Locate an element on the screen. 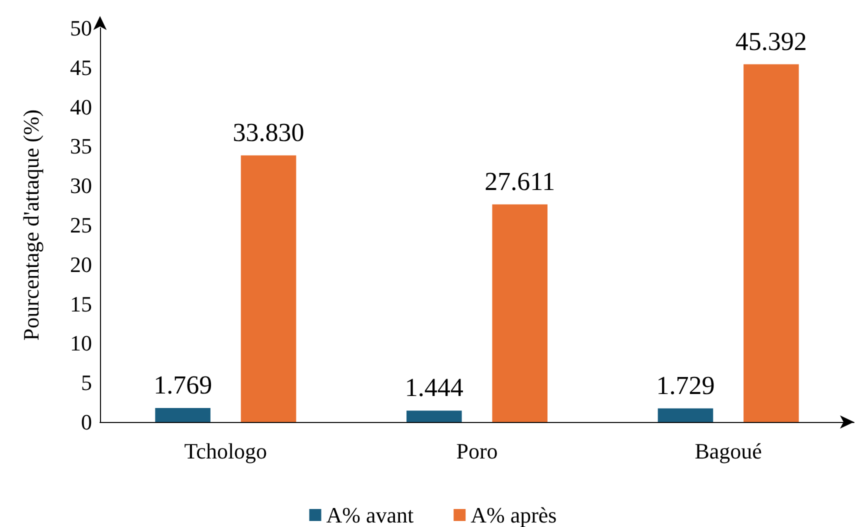 The height and width of the screenshot is (527, 866). data-label: 1.729 is located at coordinates (685, 385).